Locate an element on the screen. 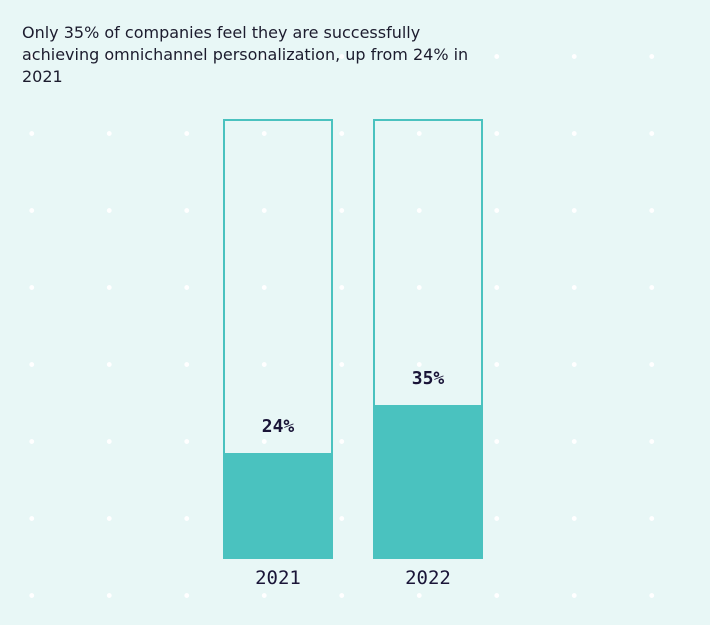 This screenshot has height=625, width=710. category-label-2022: 2022 is located at coordinates (428, 578).